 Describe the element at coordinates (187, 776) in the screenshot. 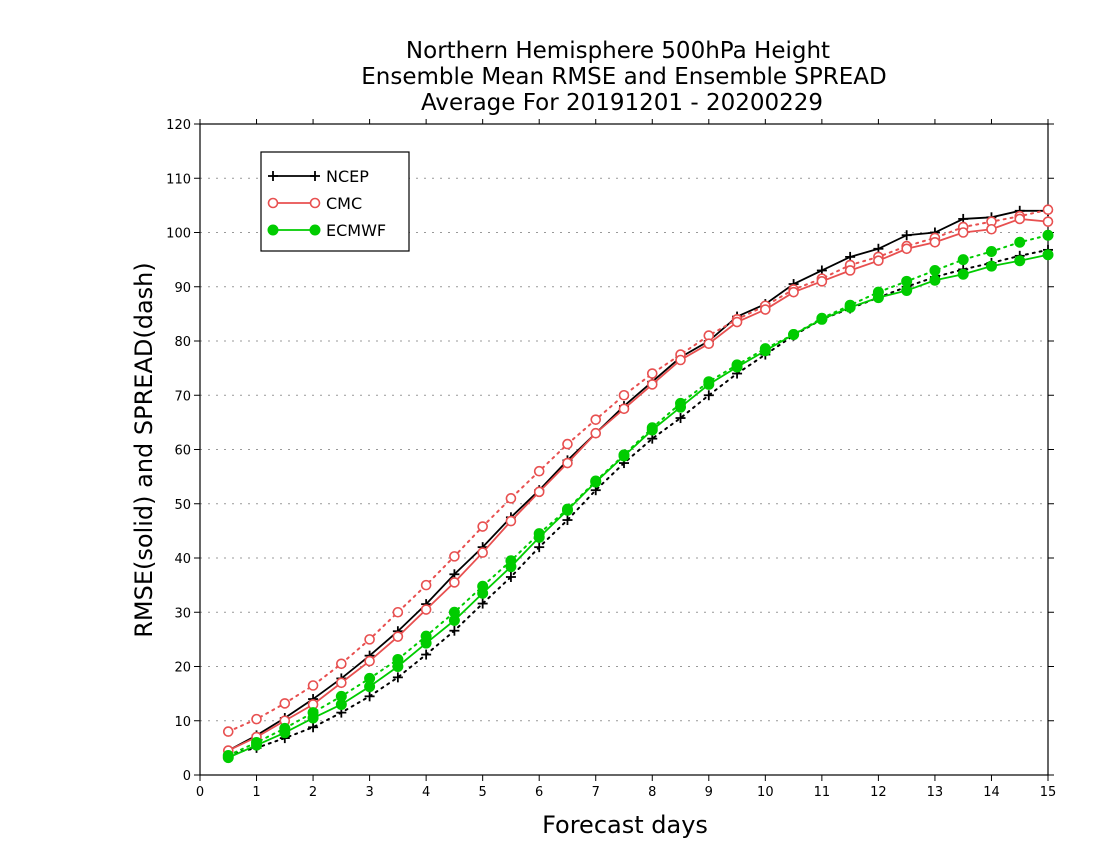

I see `y-tick-label-0: 0` at that location.